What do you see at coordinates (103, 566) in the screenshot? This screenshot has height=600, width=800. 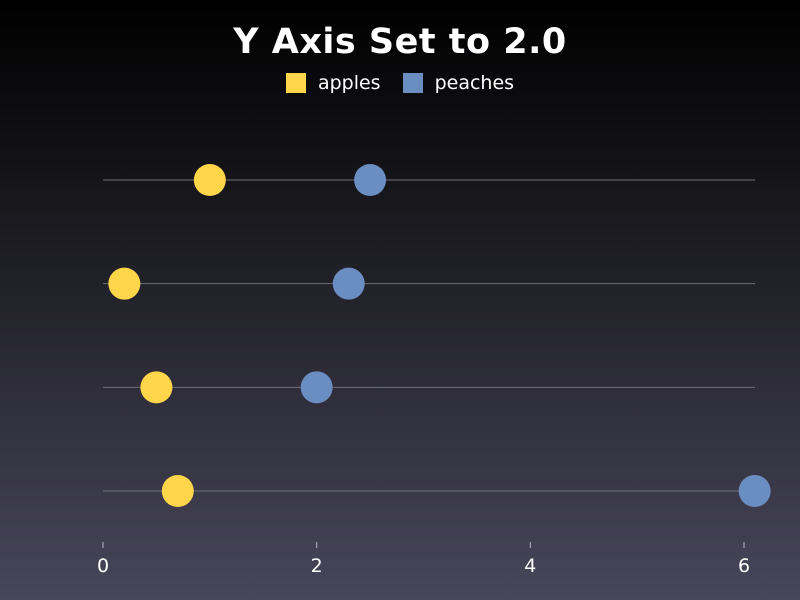 I see `x-tick-label-0: 0` at bounding box center [103, 566].